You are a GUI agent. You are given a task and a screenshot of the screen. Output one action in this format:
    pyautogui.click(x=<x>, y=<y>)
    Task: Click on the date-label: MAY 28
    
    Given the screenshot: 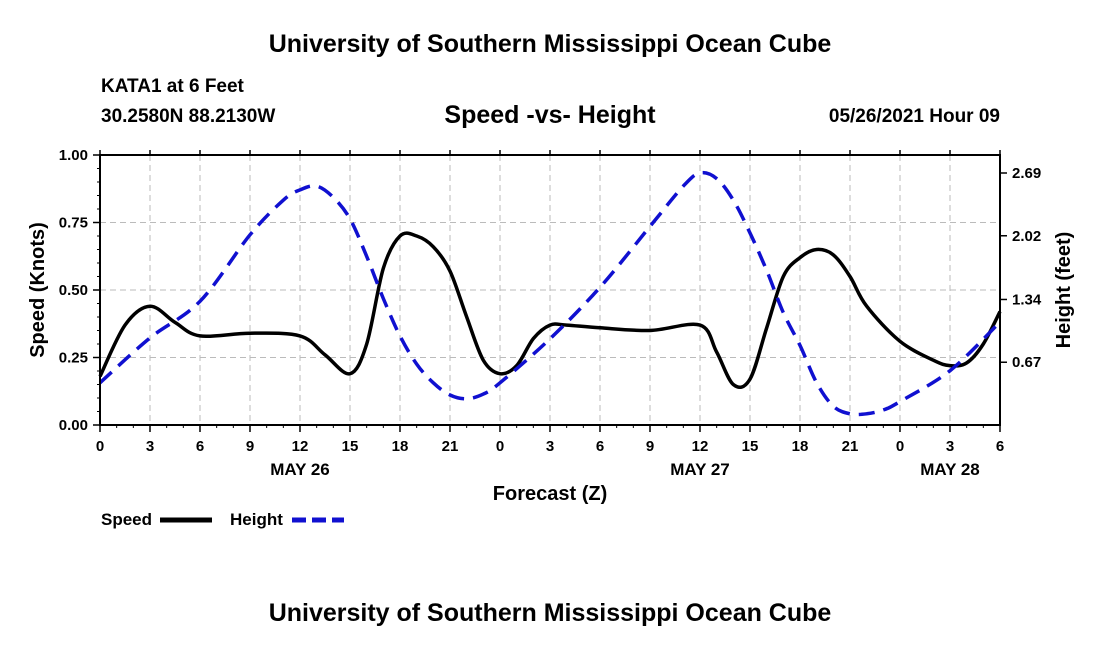 What is the action you would take?
    pyautogui.click(x=950, y=469)
    